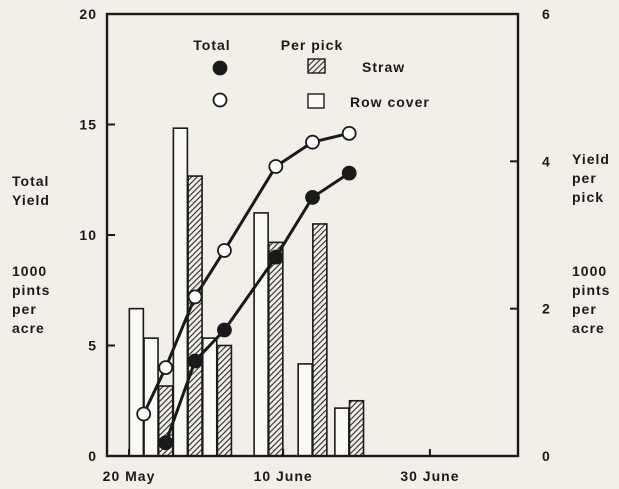  What do you see at coordinates (129, 476) in the screenshot?
I see `x-tick-label: 20 May` at bounding box center [129, 476].